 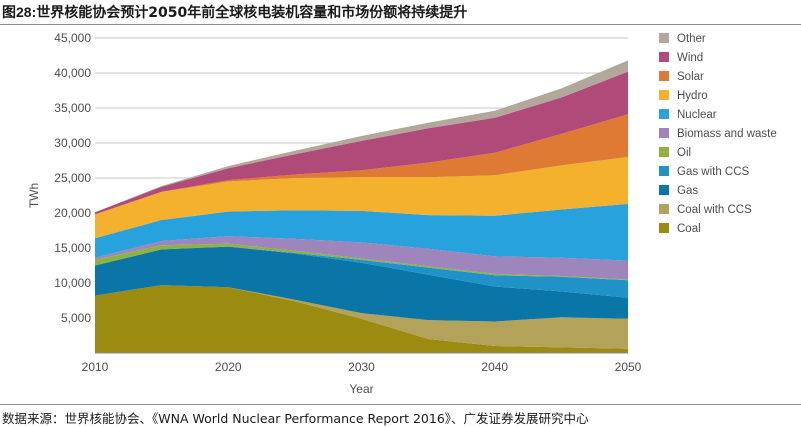 I want to click on legend-label: Wind, so click(x=690, y=58).